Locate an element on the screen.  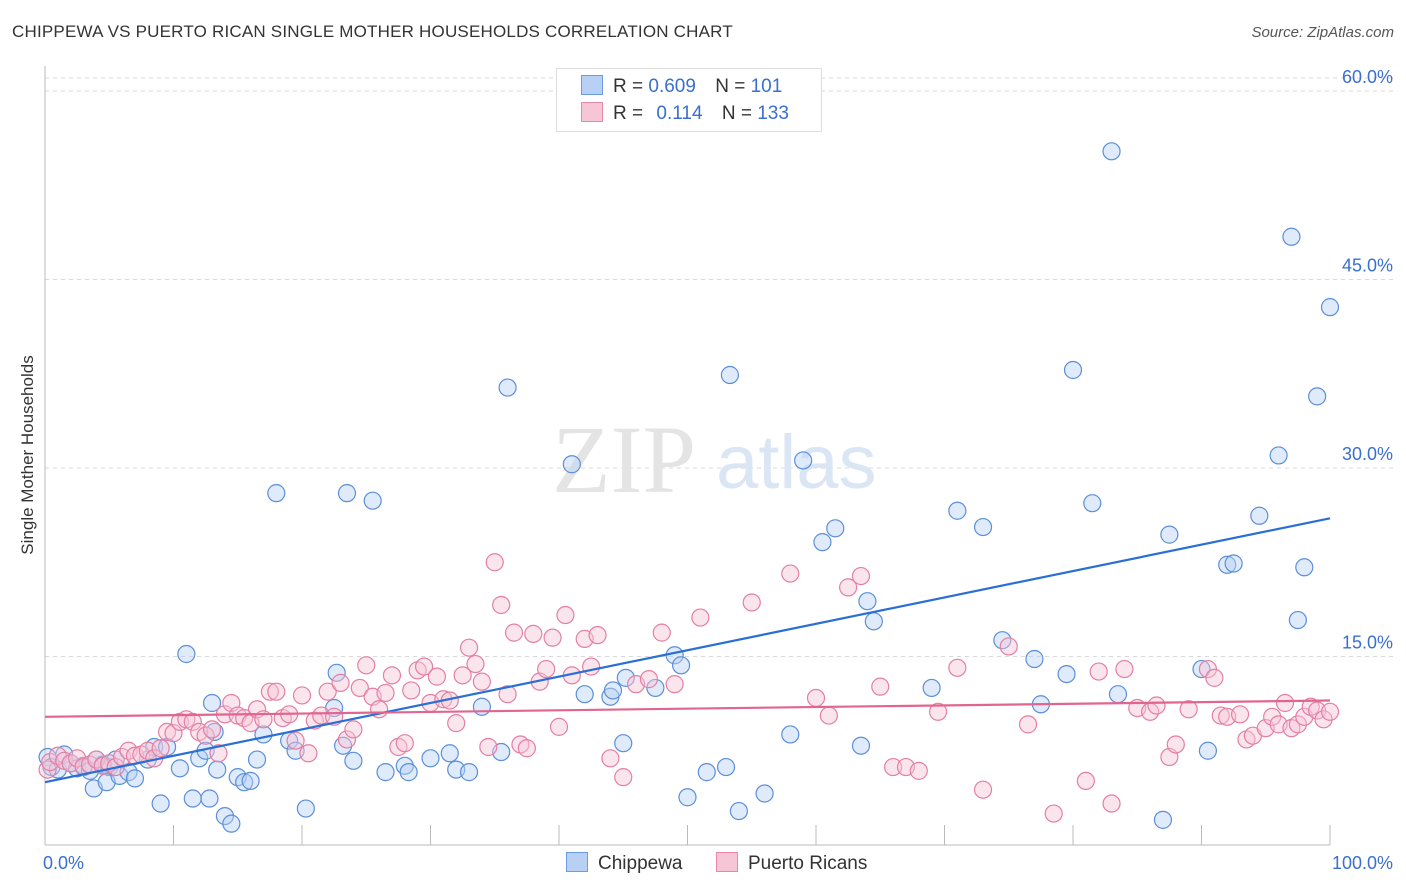
bottom-legend-chippewa: Chippewa is located at coordinates (624, 863).